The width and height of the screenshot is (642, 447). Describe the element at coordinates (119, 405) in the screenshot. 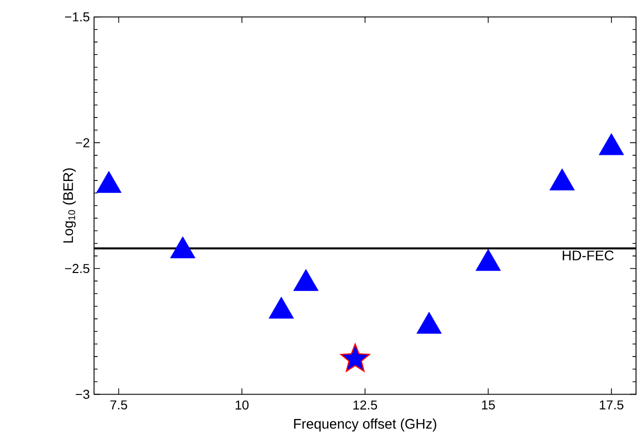

I see `x-tick-label: 7.5` at that location.